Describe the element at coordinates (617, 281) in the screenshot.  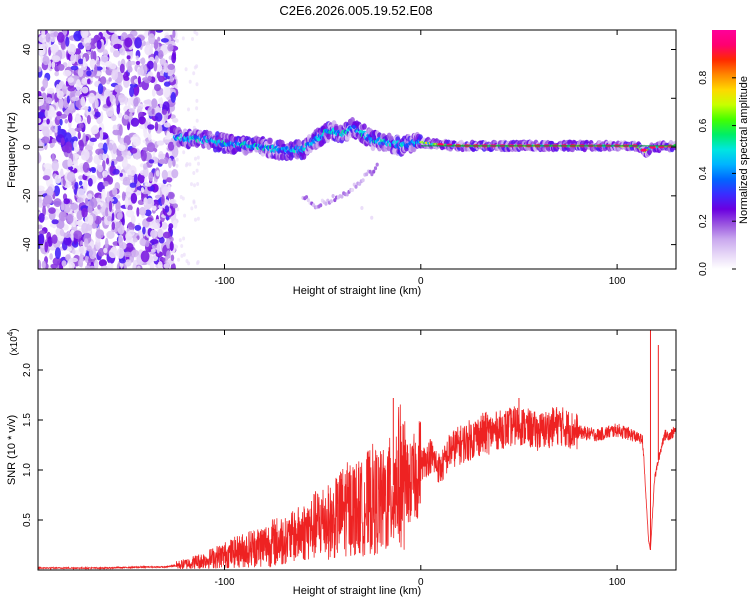
I see `spectrogram-x-tick-label: 100` at that location.